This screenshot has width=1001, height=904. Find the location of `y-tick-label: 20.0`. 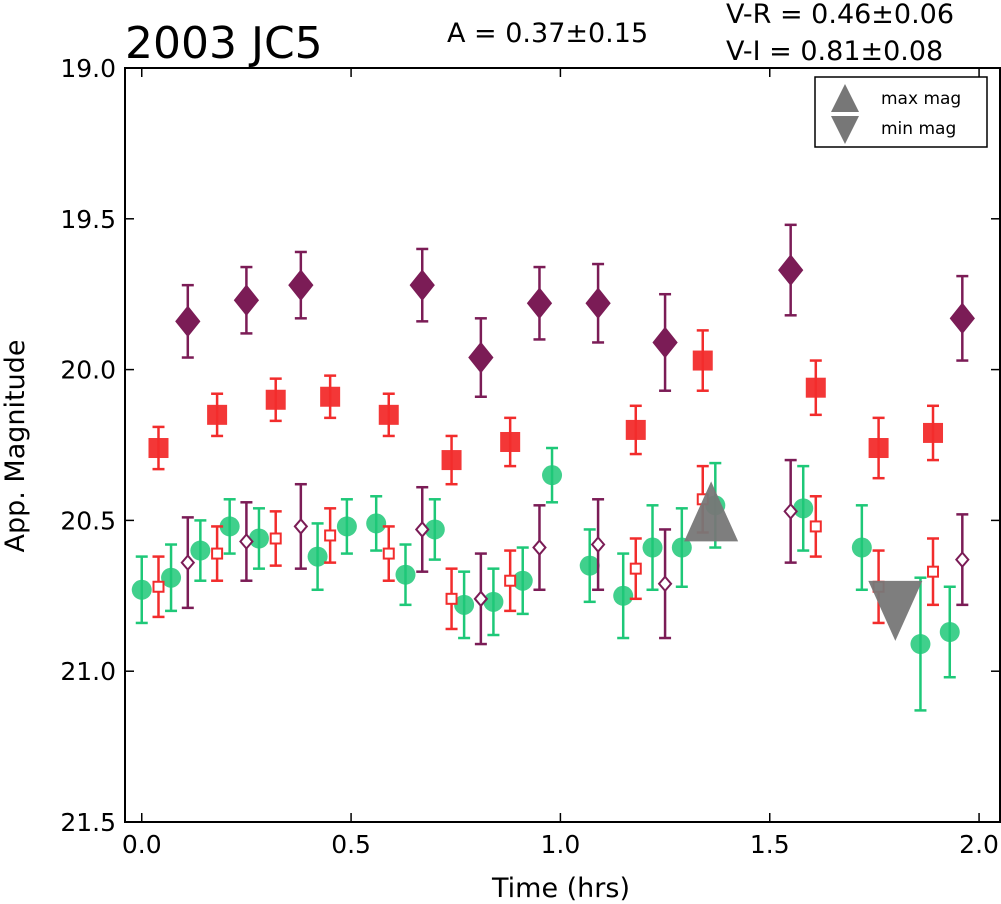

y-tick-label: 20.0 is located at coordinates (88, 370).